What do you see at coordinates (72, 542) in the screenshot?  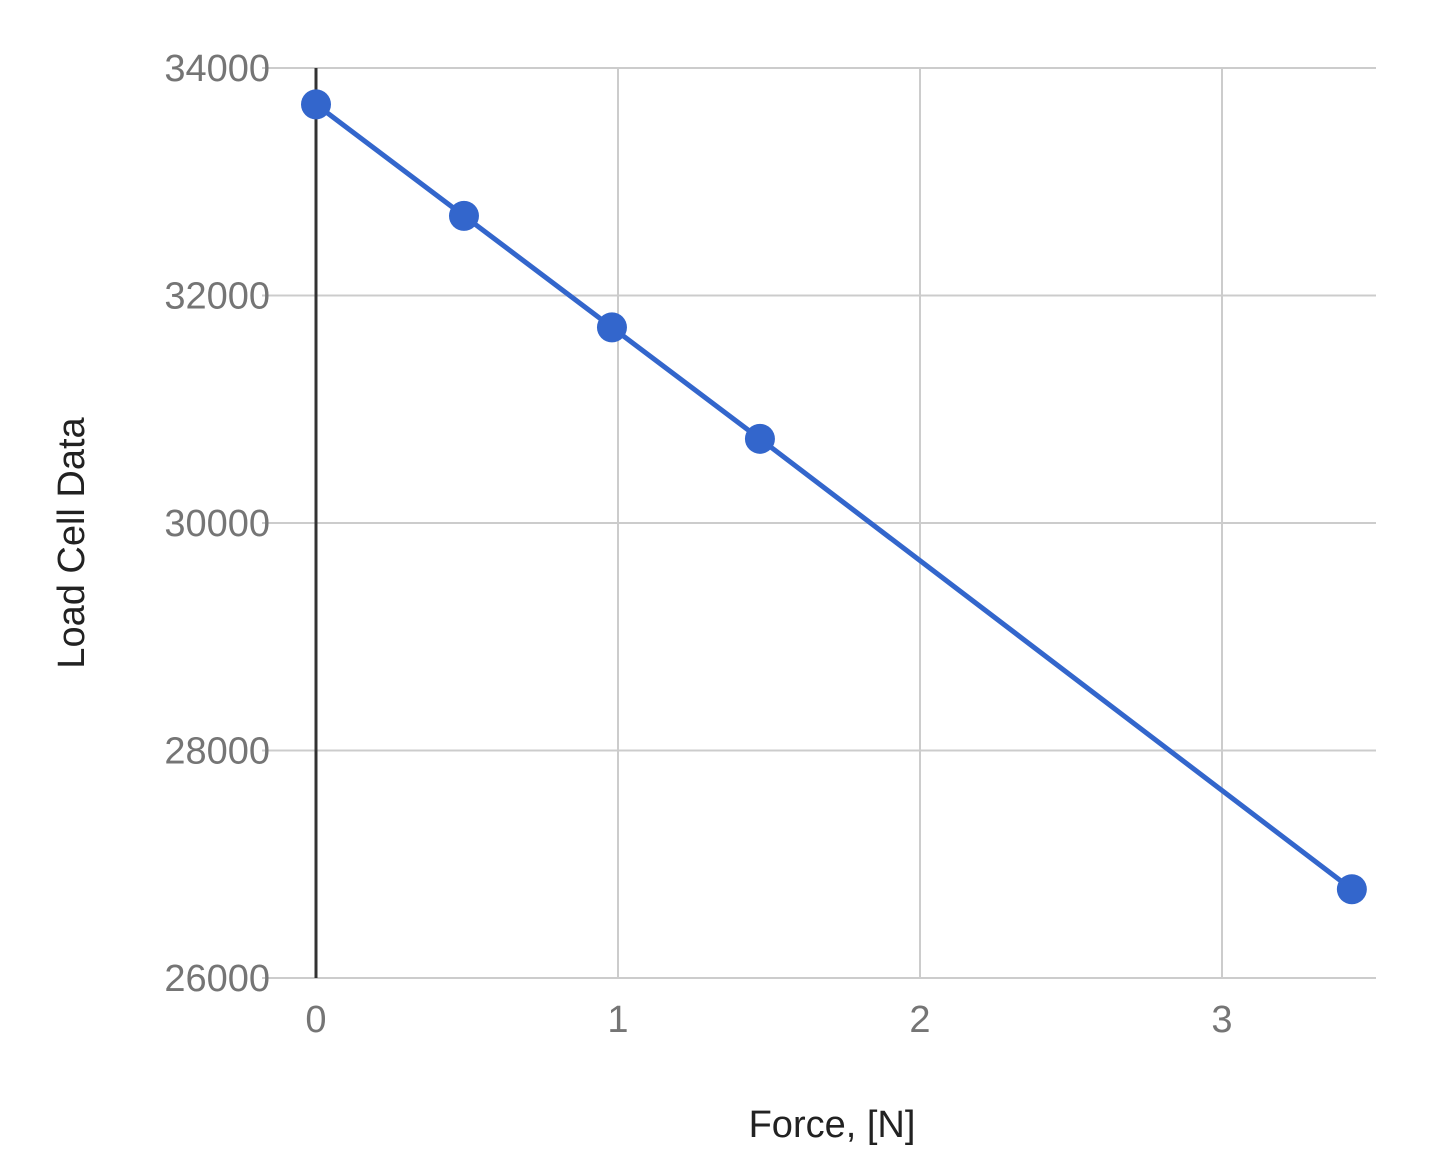 I see `y-axis-title: Load Cell Data` at bounding box center [72, 542].